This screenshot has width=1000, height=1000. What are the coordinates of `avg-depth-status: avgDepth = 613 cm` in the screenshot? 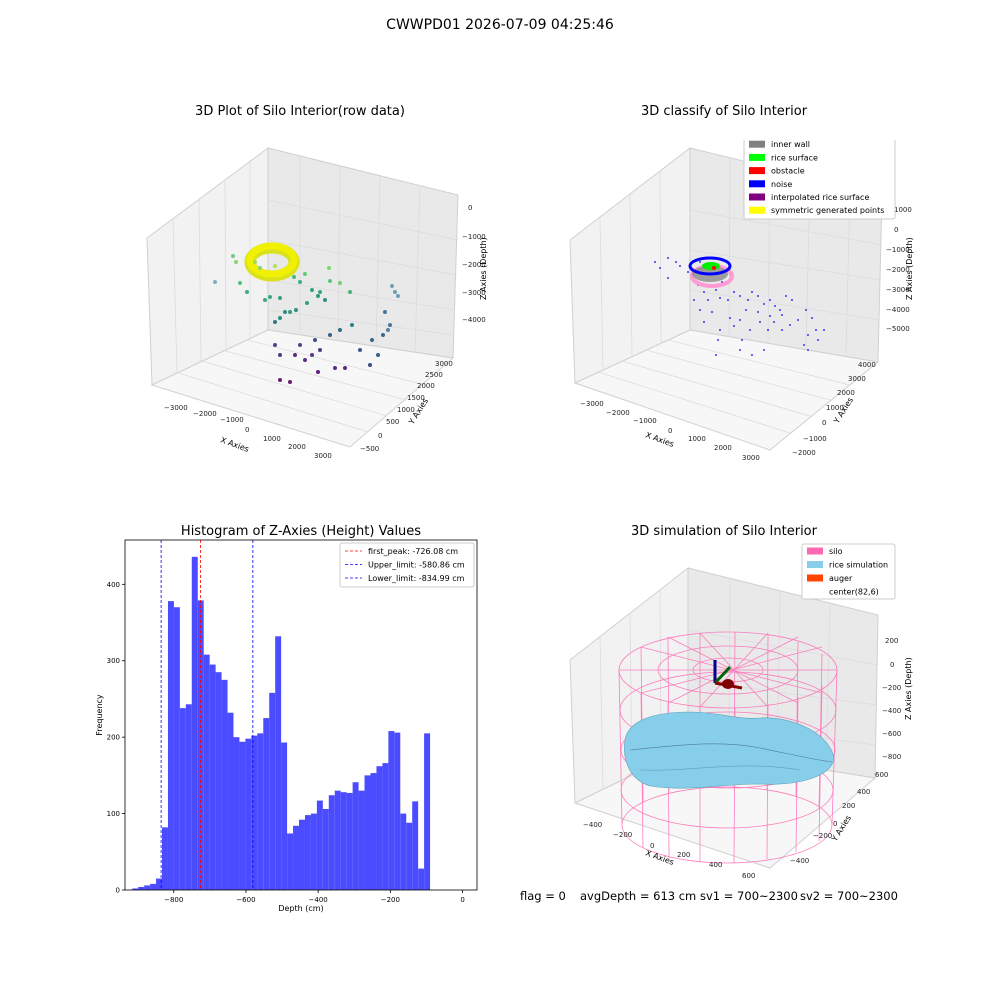 It's located at (638, 896).